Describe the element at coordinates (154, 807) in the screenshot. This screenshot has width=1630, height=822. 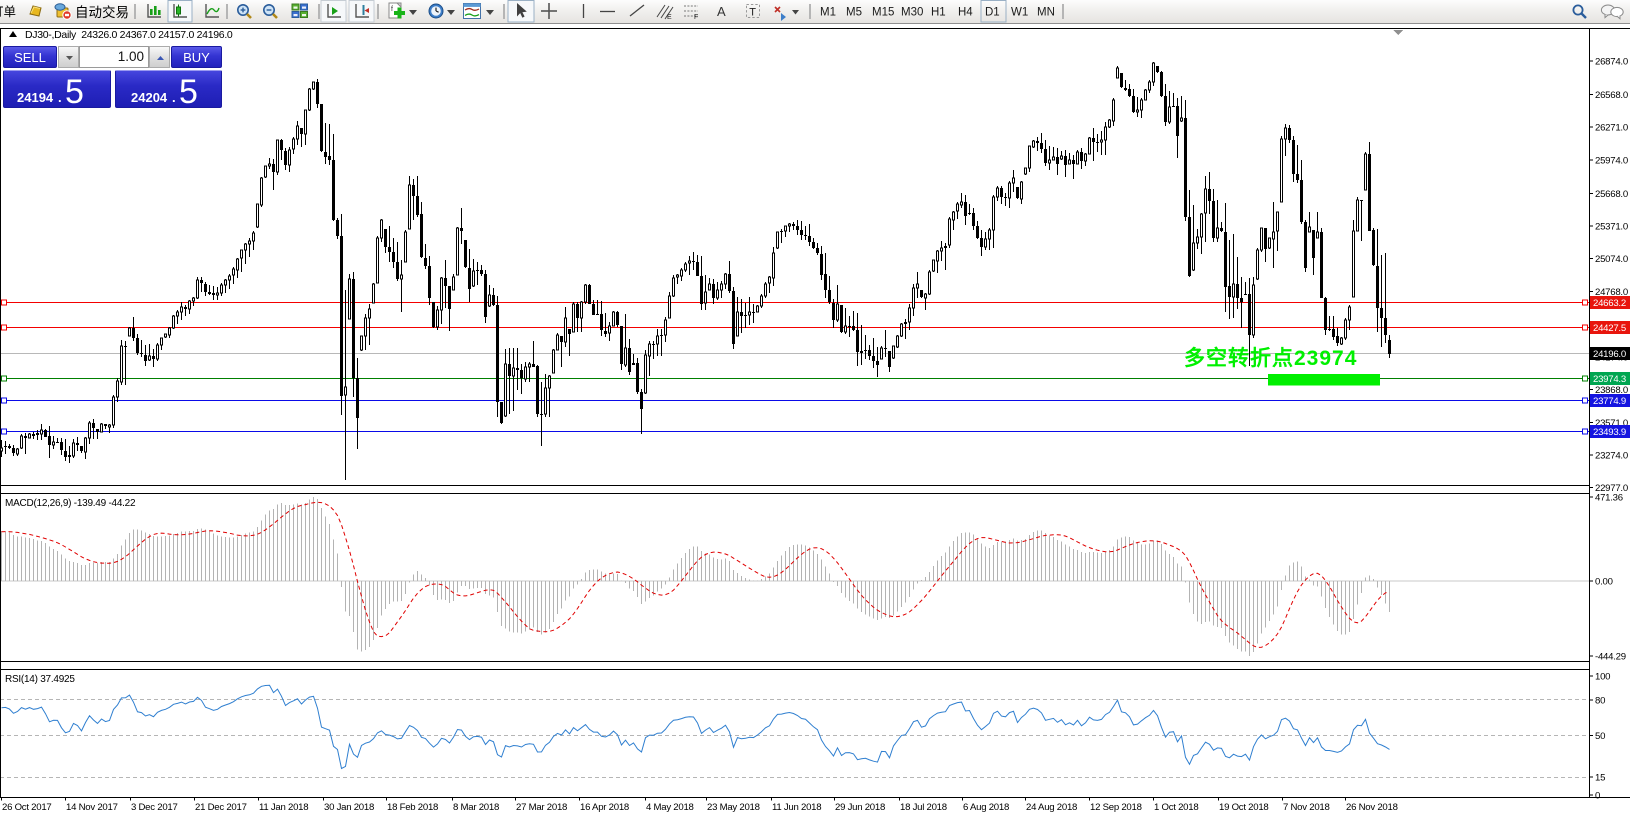
I see `svg-text: 3 Dec 2017` at that location.